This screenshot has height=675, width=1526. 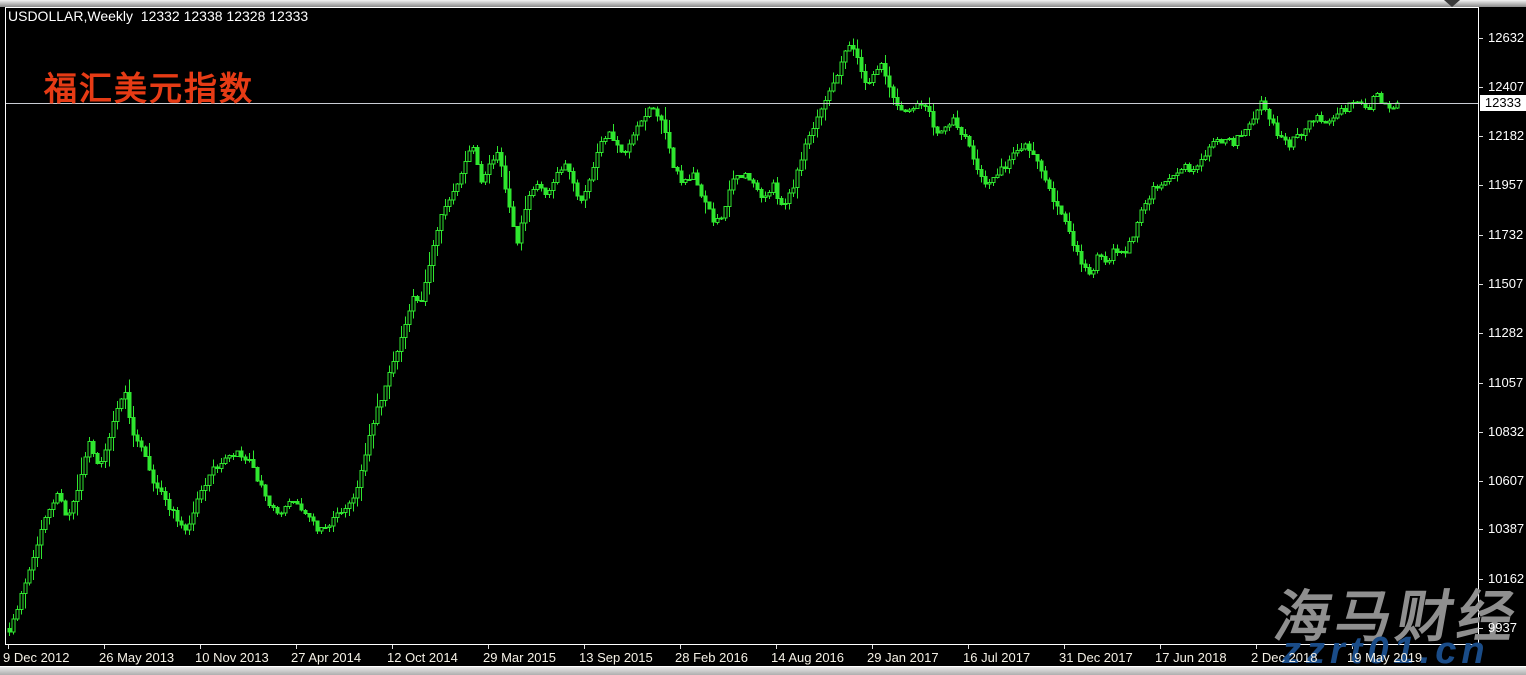 I want to click on x-axis-label: 17 Jun 2018, so click(x=1191, y=657).